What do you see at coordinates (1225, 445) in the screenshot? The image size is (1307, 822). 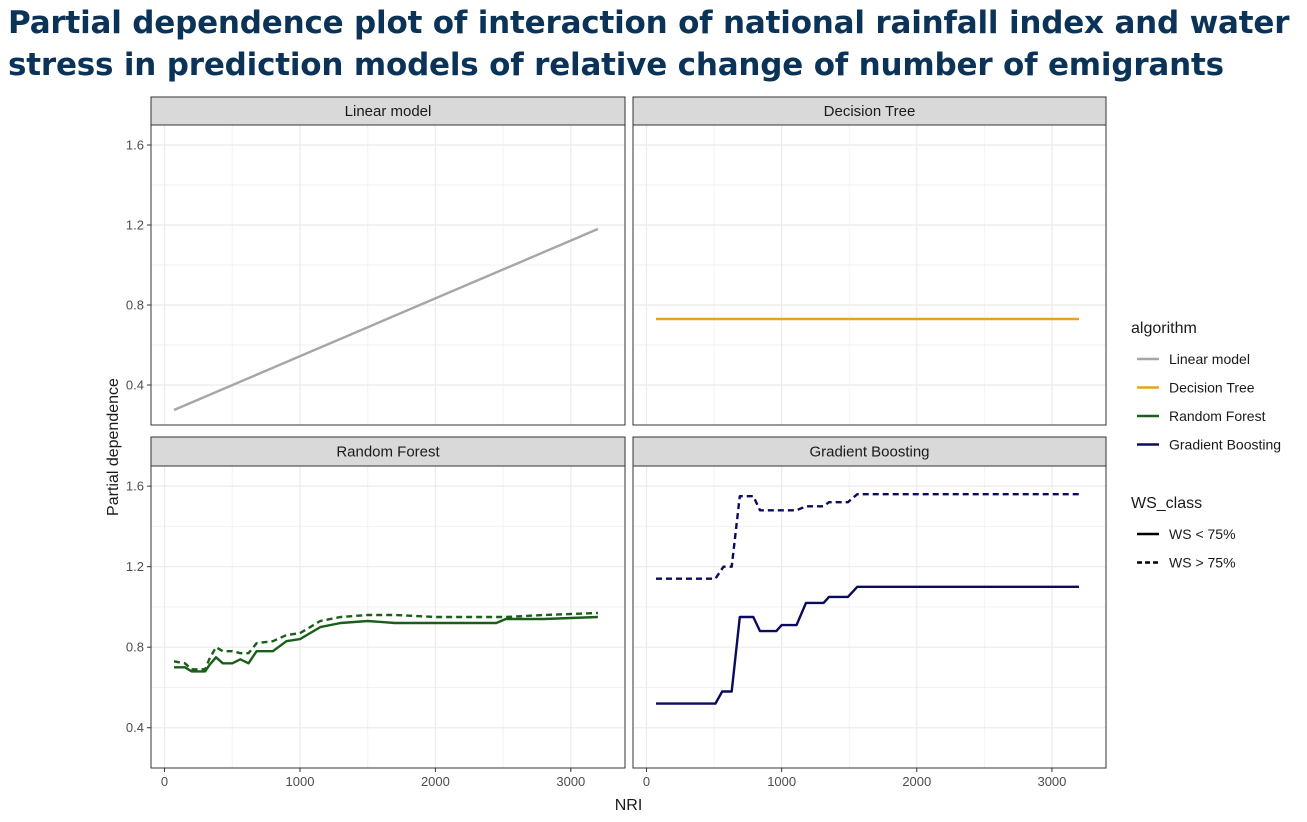 I see `legend-label-gradient-boosting: Gradient Boosting` at bounding box center [1225, 445].